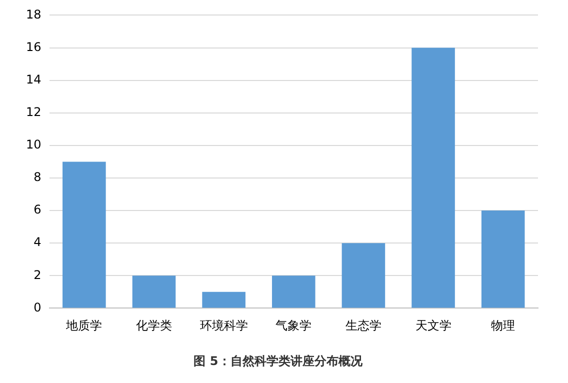  Describe the element at coordinates (279, 361) in the screenshot. I see `text: 图 5：自然科学类讲座分布概况` at that location.